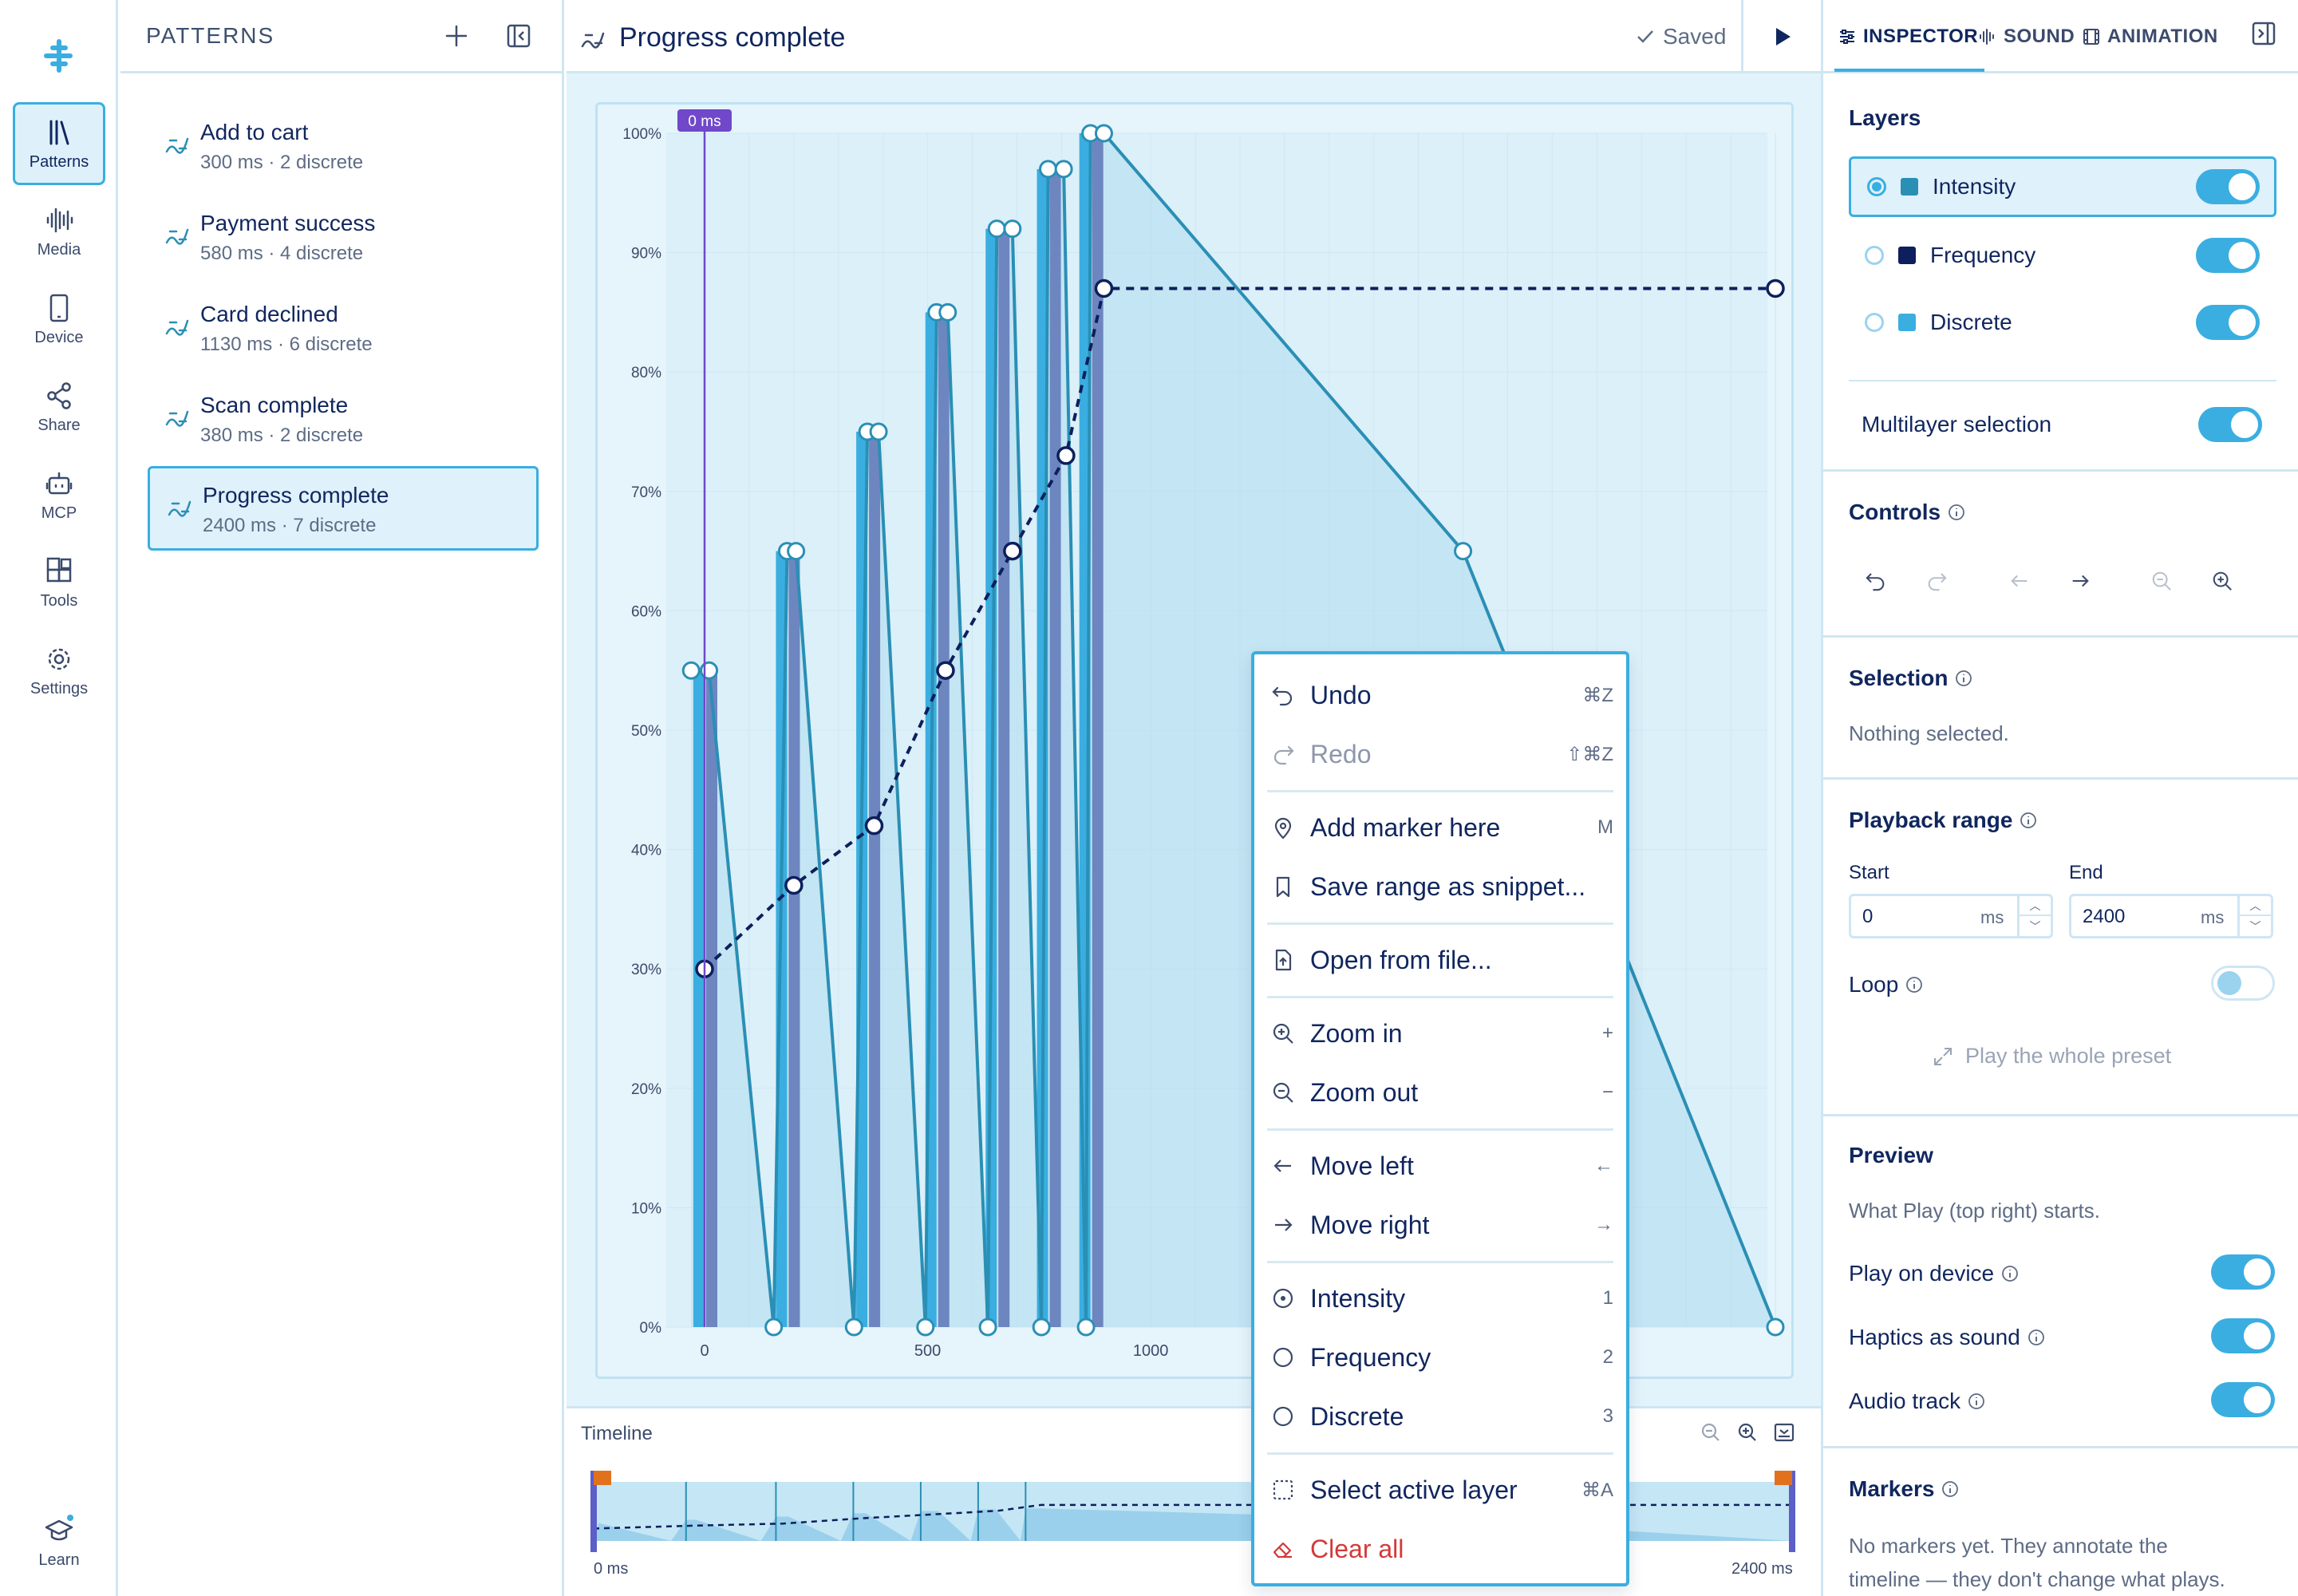  Describe the element at coordinates (344, 509) in the screenshot. I see `pattern-item-selected: Progress complete 2400 ms · 7 discrete` at that location.